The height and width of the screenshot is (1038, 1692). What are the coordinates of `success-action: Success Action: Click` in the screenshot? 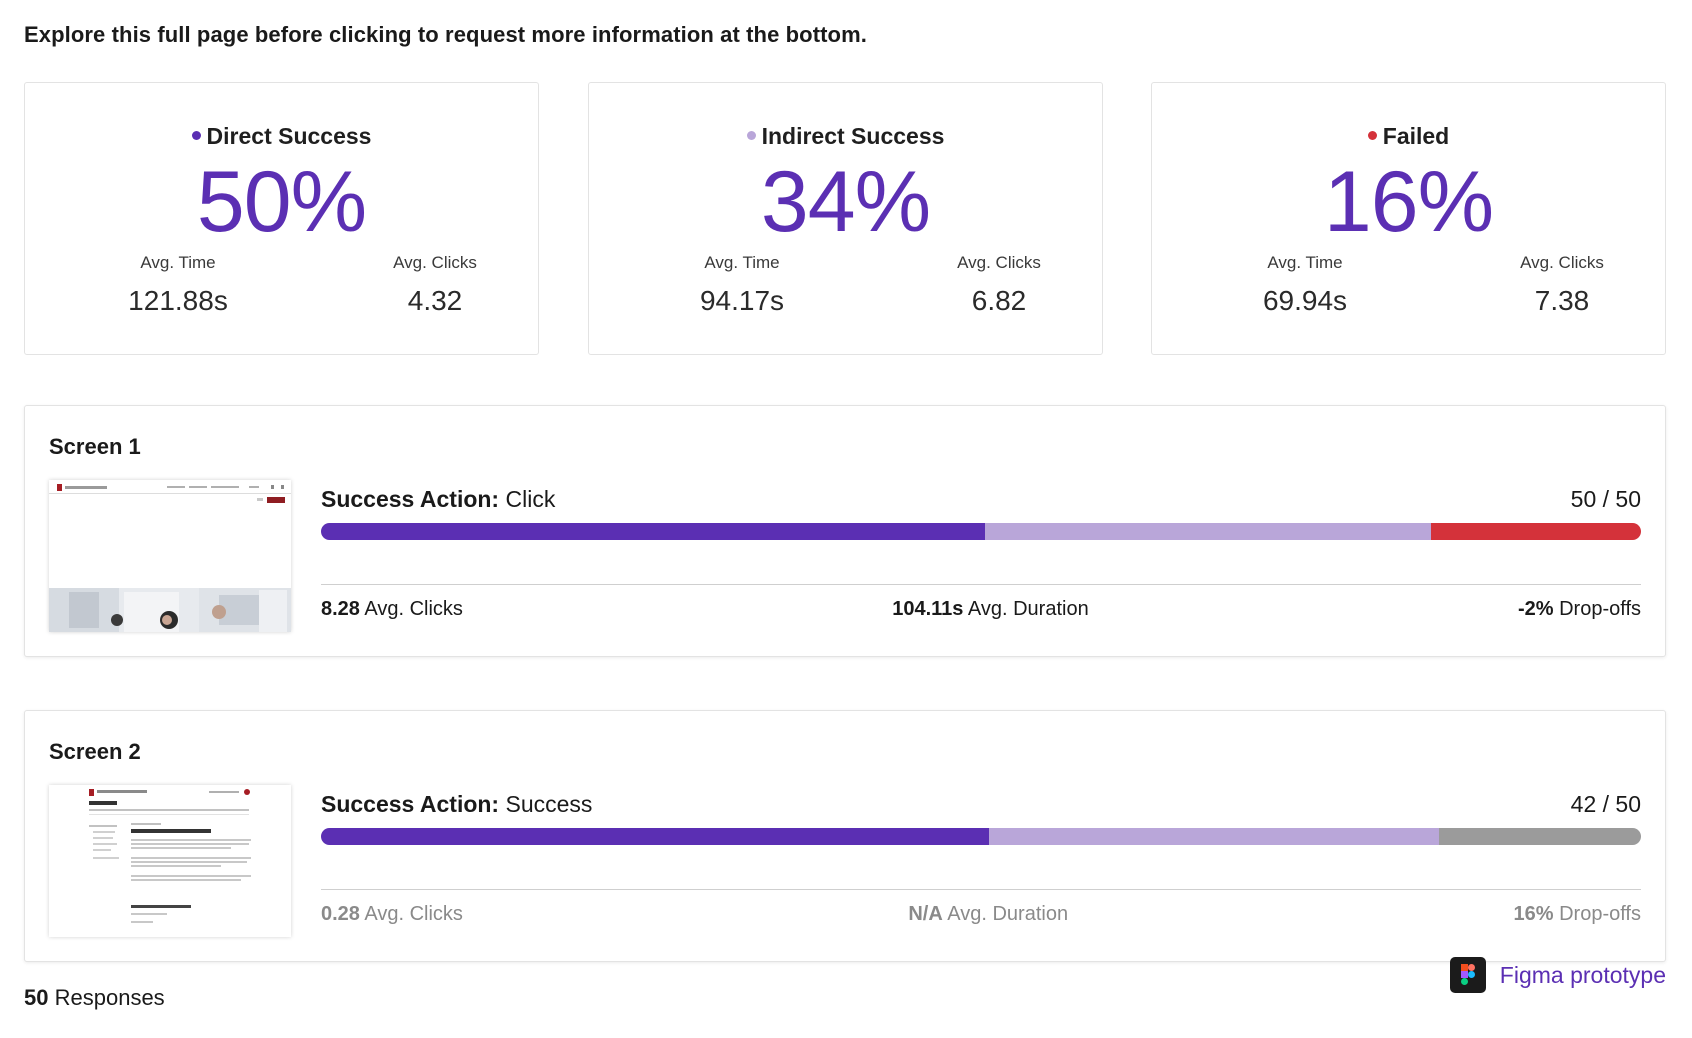 It's located at (438, 499).